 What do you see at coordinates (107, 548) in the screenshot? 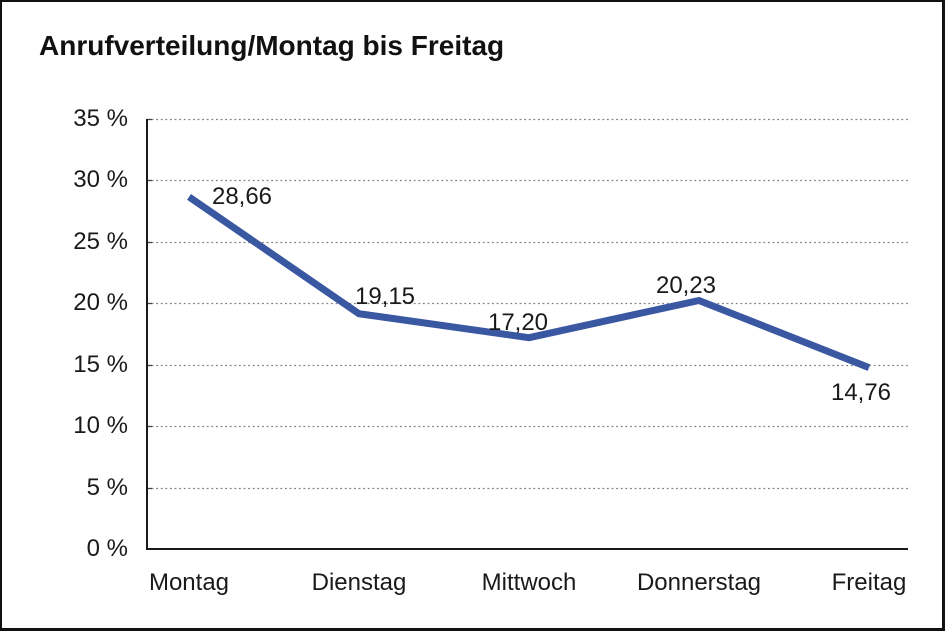
I see `y-tick-label-0: 0 %` at bounding box center [107, 548].